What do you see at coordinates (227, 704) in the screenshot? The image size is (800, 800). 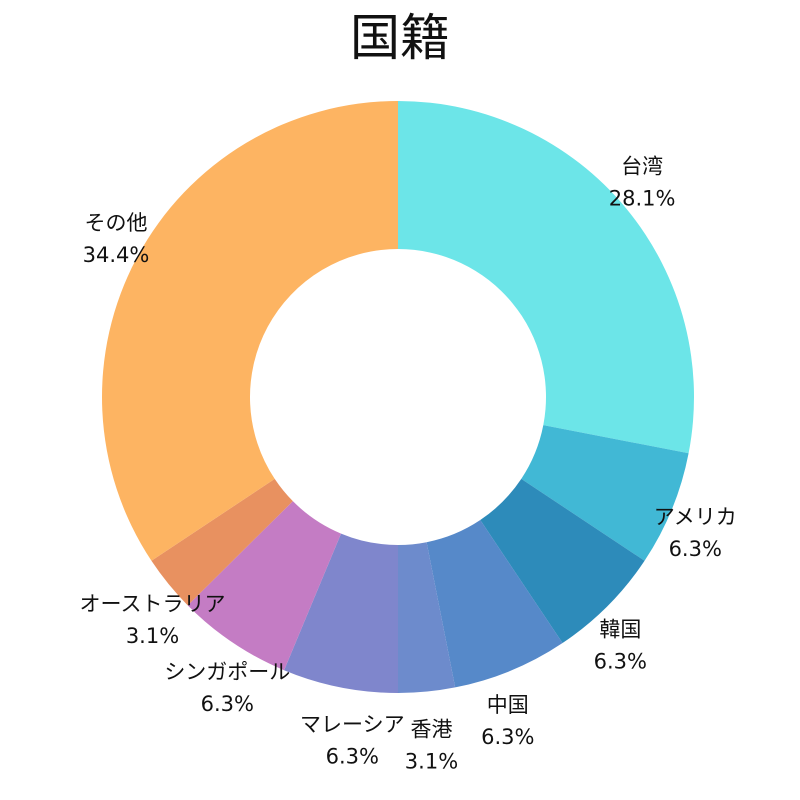 I see `slice-percent-6: 6.3%` at bounding box center [227, 704].